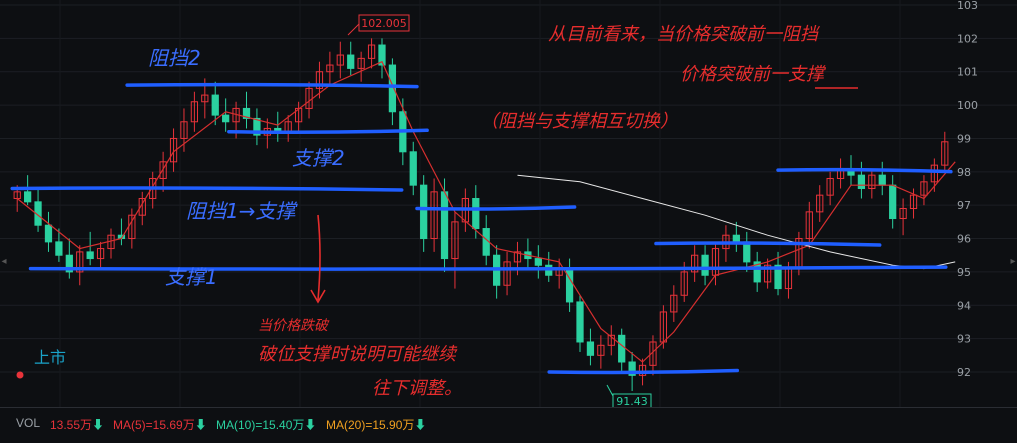 This screenshot has height=443, width=1017. Describe the element at coordinates (20, 375) in the screenshot. I see `listing-dot` at that location.